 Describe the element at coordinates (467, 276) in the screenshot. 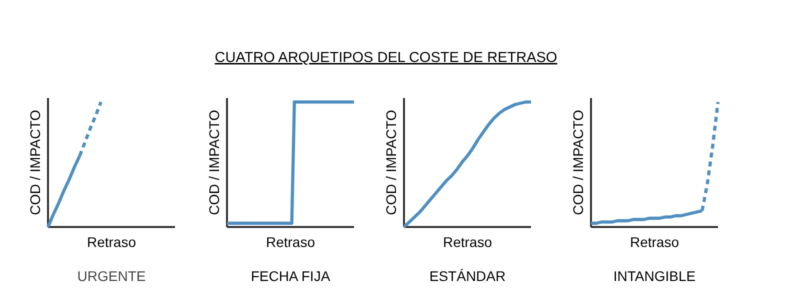

I see `text: ESTÁNDAR` at that location.